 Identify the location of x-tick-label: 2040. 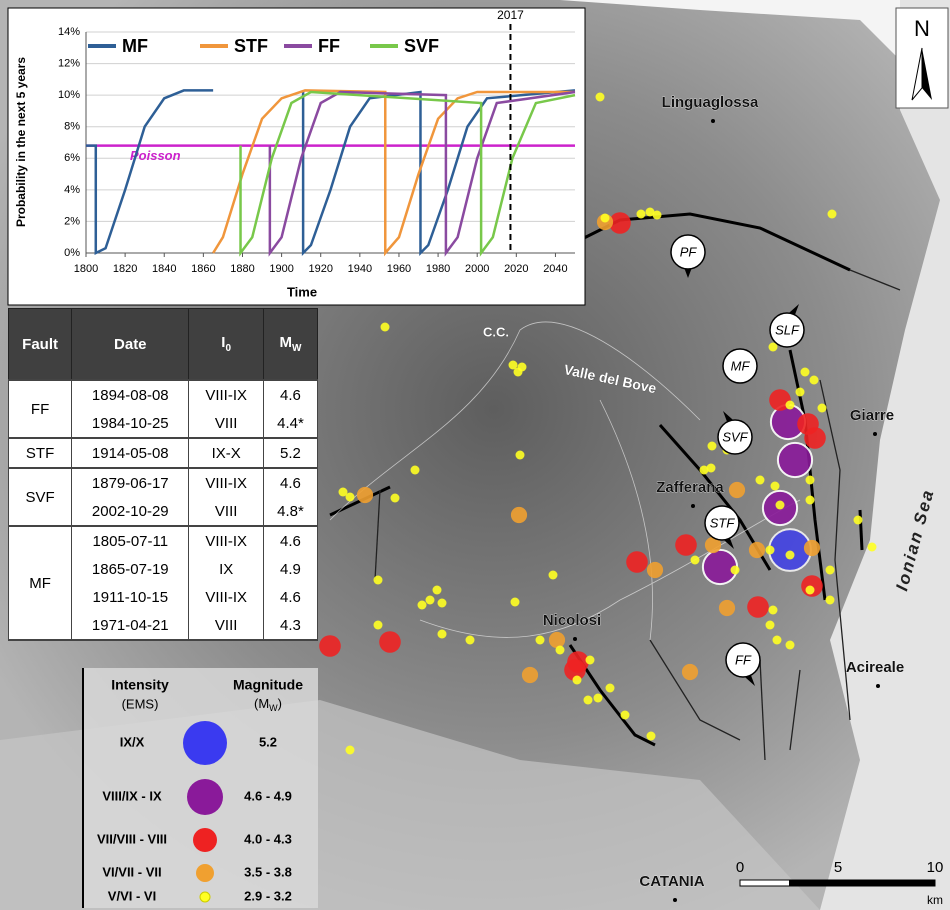
(555, 269).